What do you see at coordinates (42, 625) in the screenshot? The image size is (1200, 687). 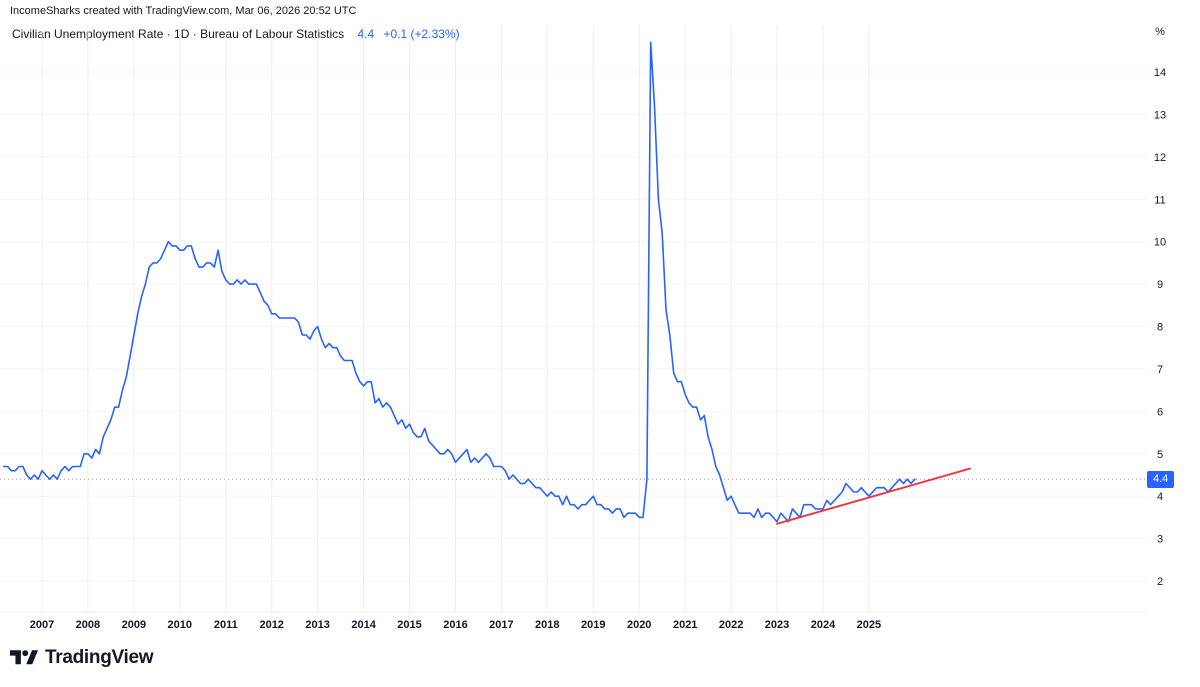 I see `time-scale-tick: 2007` at bounding box center [42, 625].